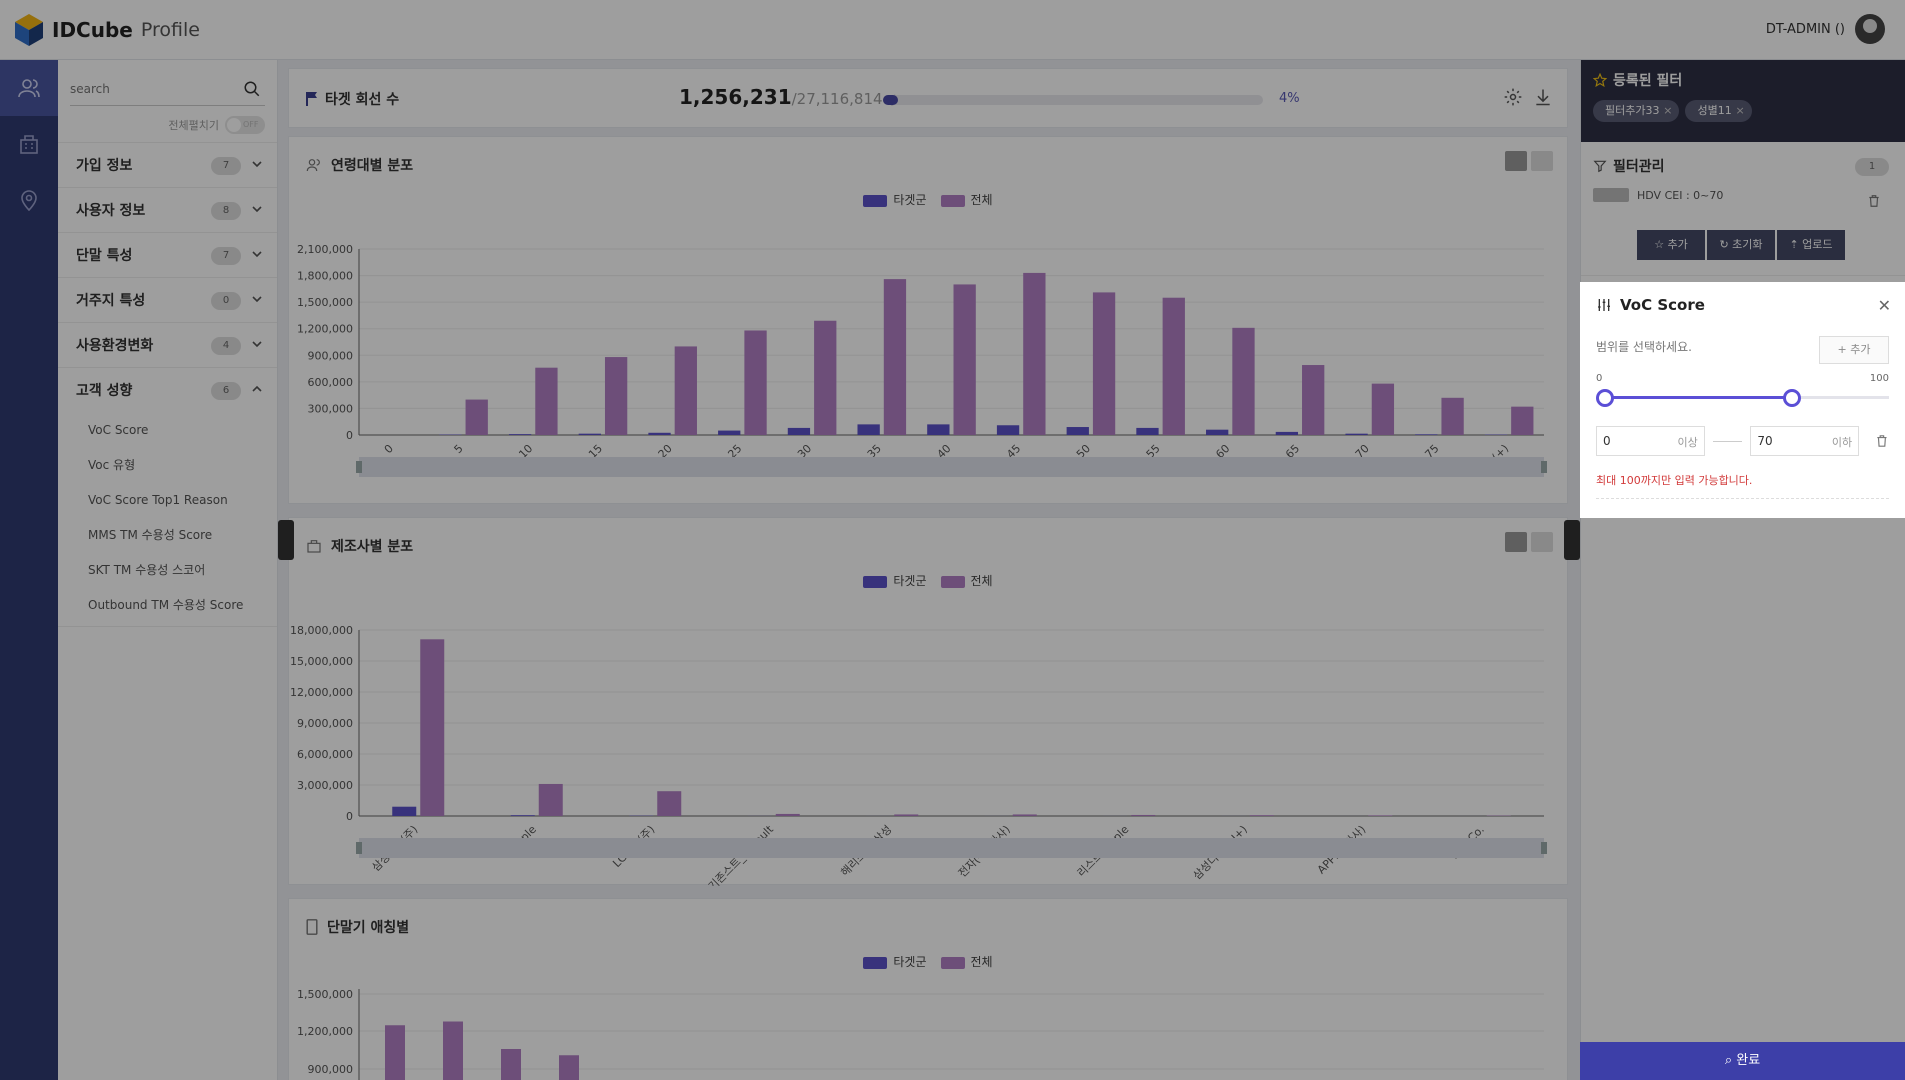 Image resolution: width=1905 pixels, height=1080 pixels. Describe the element at coordinates (1811, 245) in the screenshot. I see `upload-filter-button: ⇡ 업로드` at that location.